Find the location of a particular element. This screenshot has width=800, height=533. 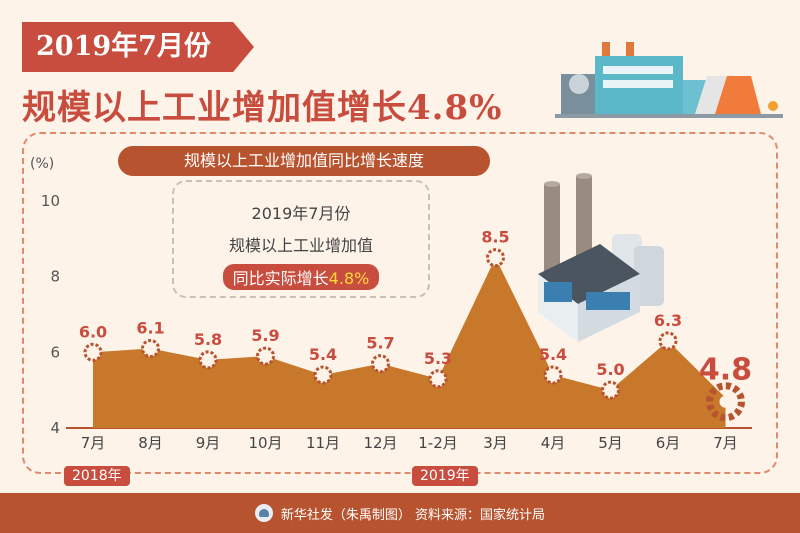

factory-skyline-illustration is located at coordinates (669, 80).